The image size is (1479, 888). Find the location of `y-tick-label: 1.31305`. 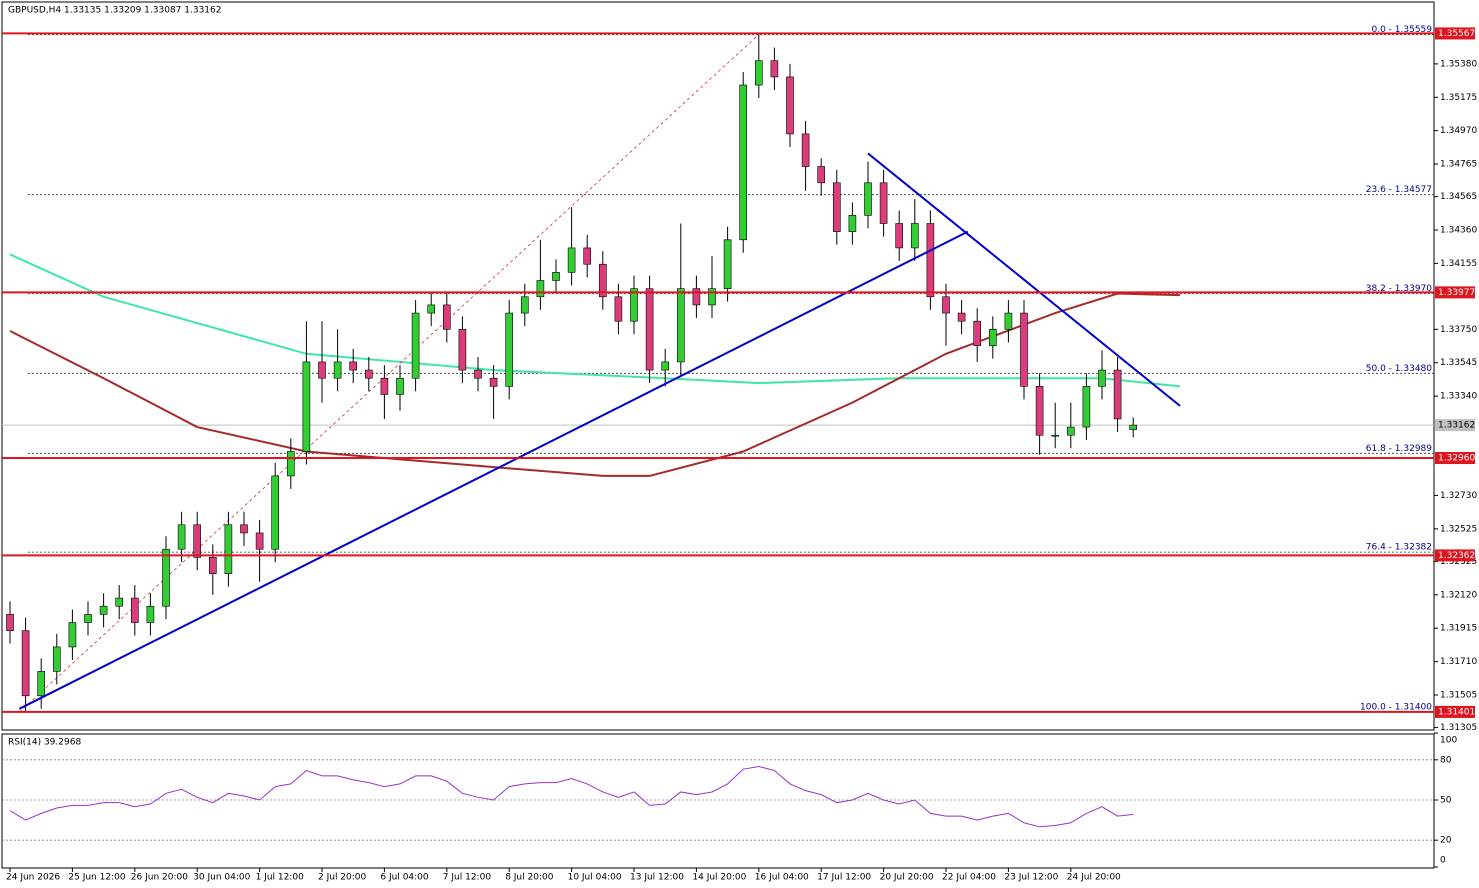

y-tick-label: 1.31305 is located at coordinates (1458, 728).